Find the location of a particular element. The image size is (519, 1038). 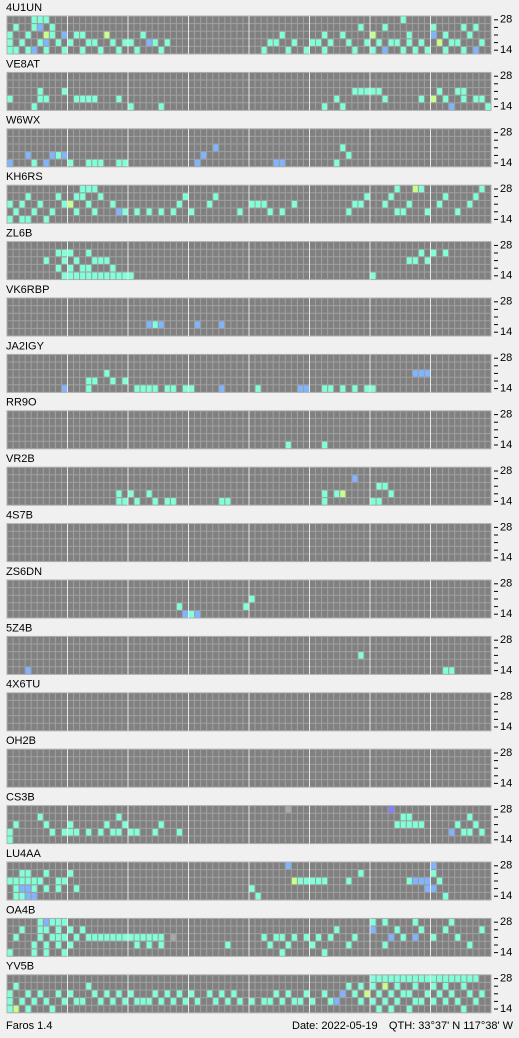

band-label: 14 is located at coordinates (506, 332).